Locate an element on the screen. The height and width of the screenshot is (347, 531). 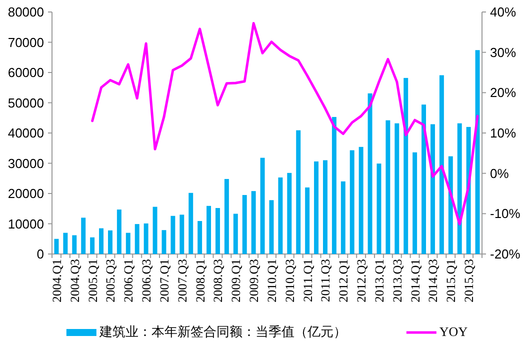
y2-tick-label: -10% is located at coordinates (505, 214).